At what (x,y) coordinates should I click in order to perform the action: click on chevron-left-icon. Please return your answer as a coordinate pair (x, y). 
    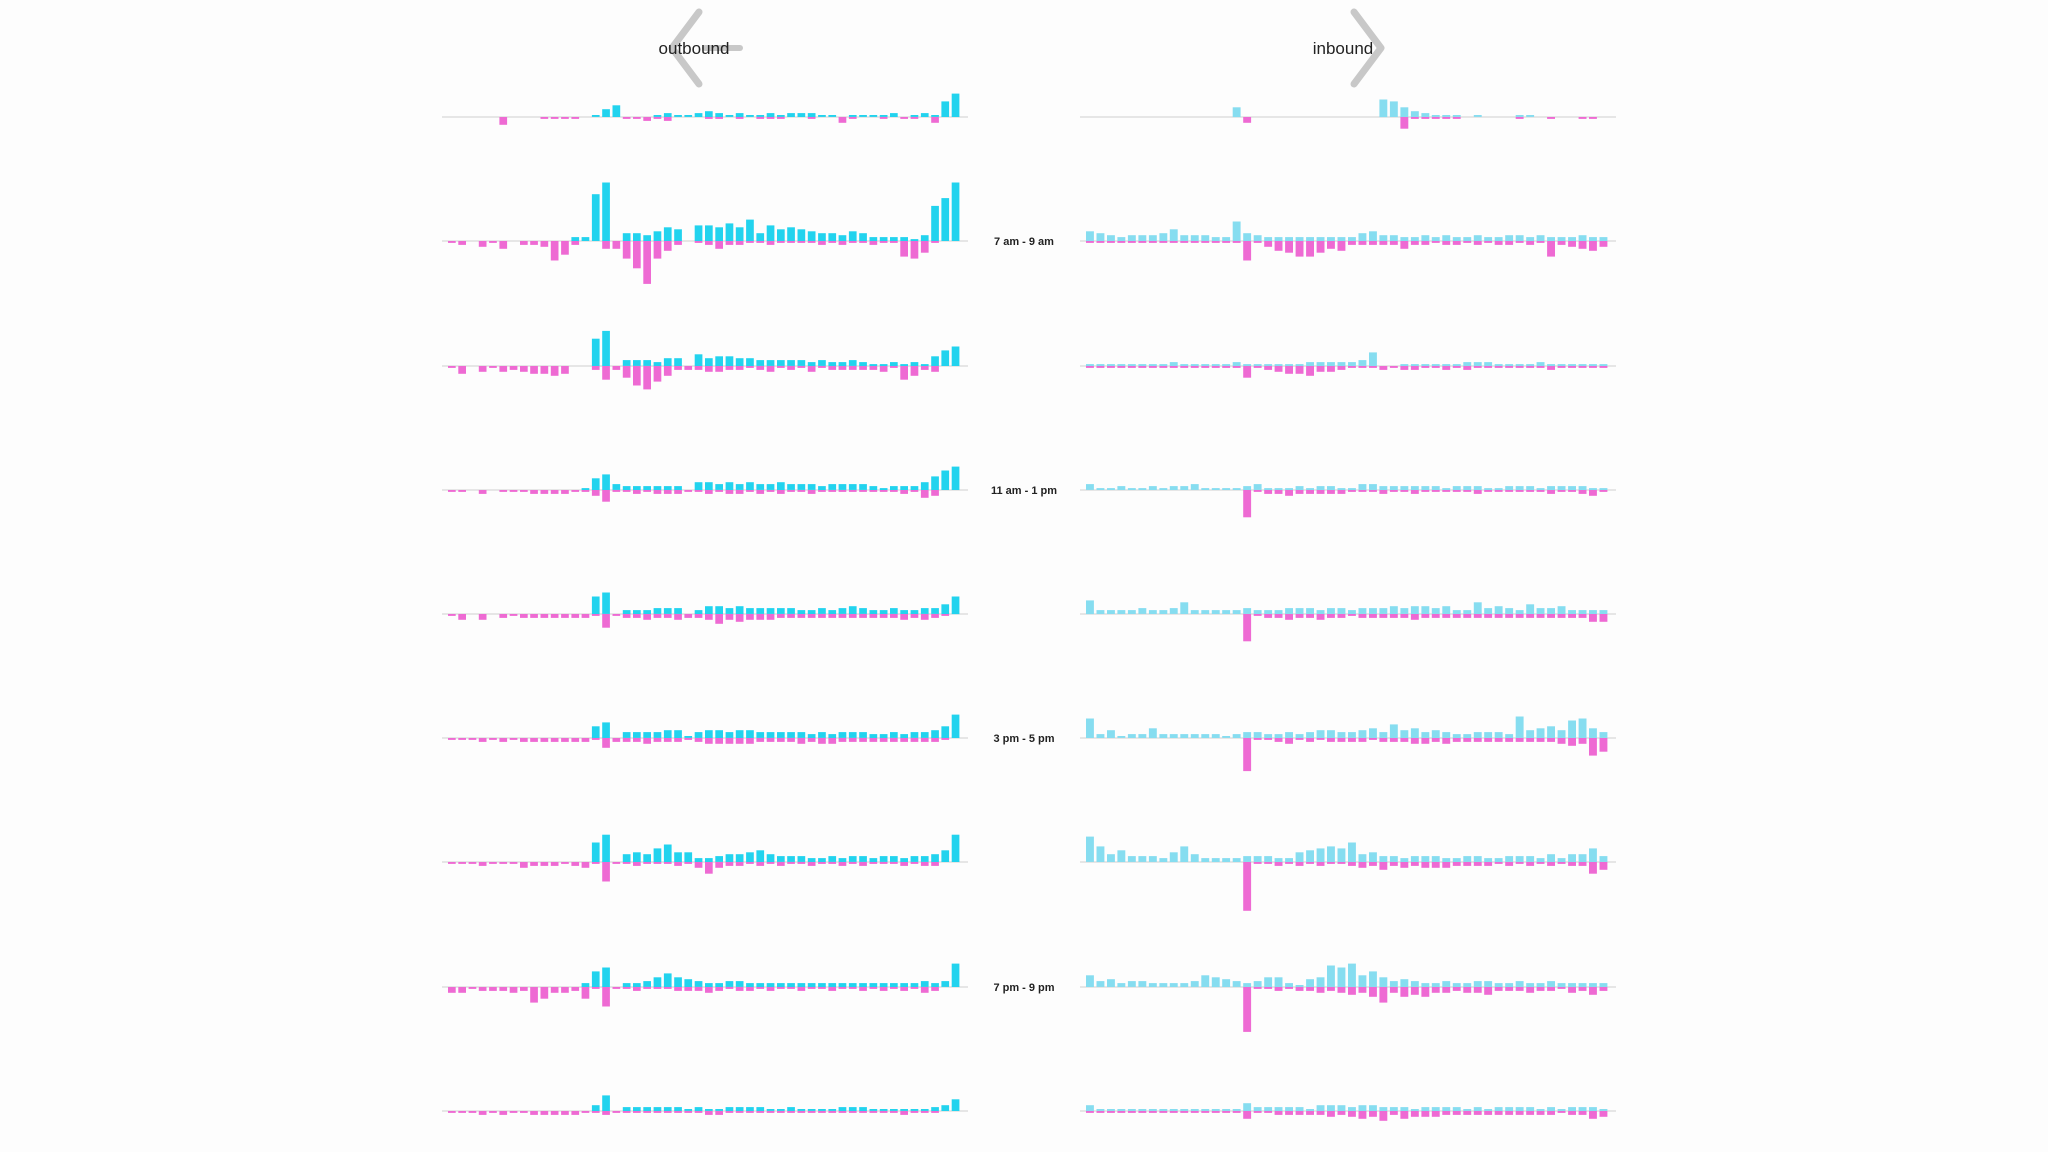
    Looking at the image, I should click on (685, 48).